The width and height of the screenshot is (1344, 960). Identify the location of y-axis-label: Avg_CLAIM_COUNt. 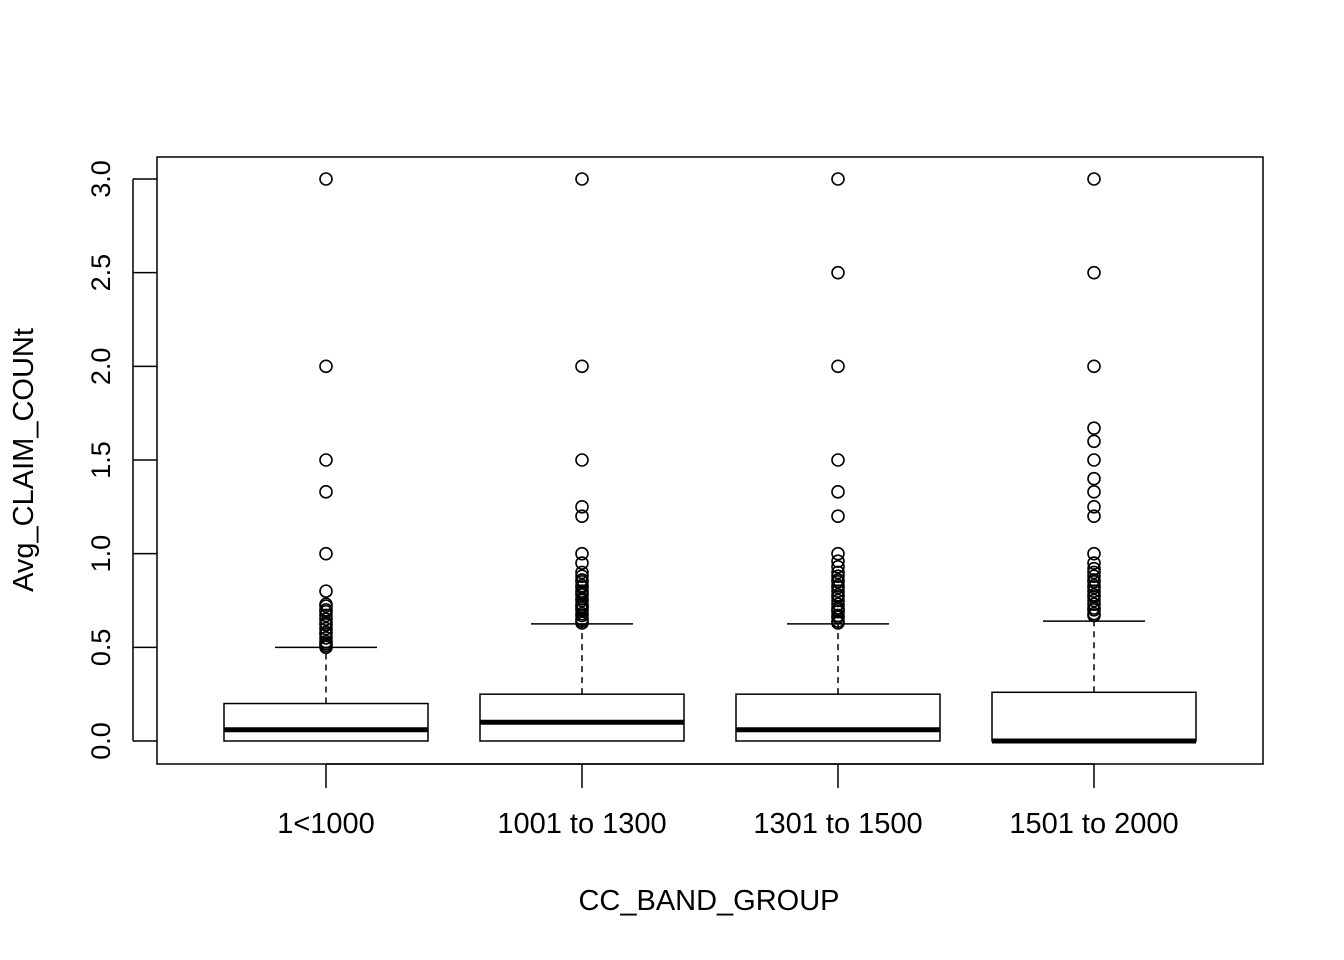
(24, 460).